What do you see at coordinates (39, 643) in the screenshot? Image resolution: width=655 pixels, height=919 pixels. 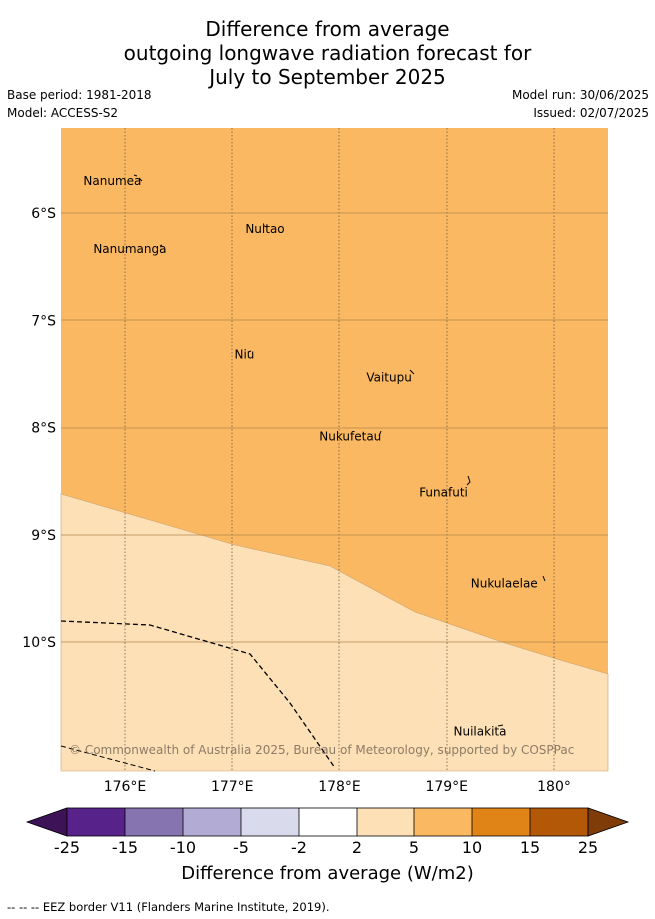 I see `lat-tick-label: 10°S` at bounding box center [39, 643].